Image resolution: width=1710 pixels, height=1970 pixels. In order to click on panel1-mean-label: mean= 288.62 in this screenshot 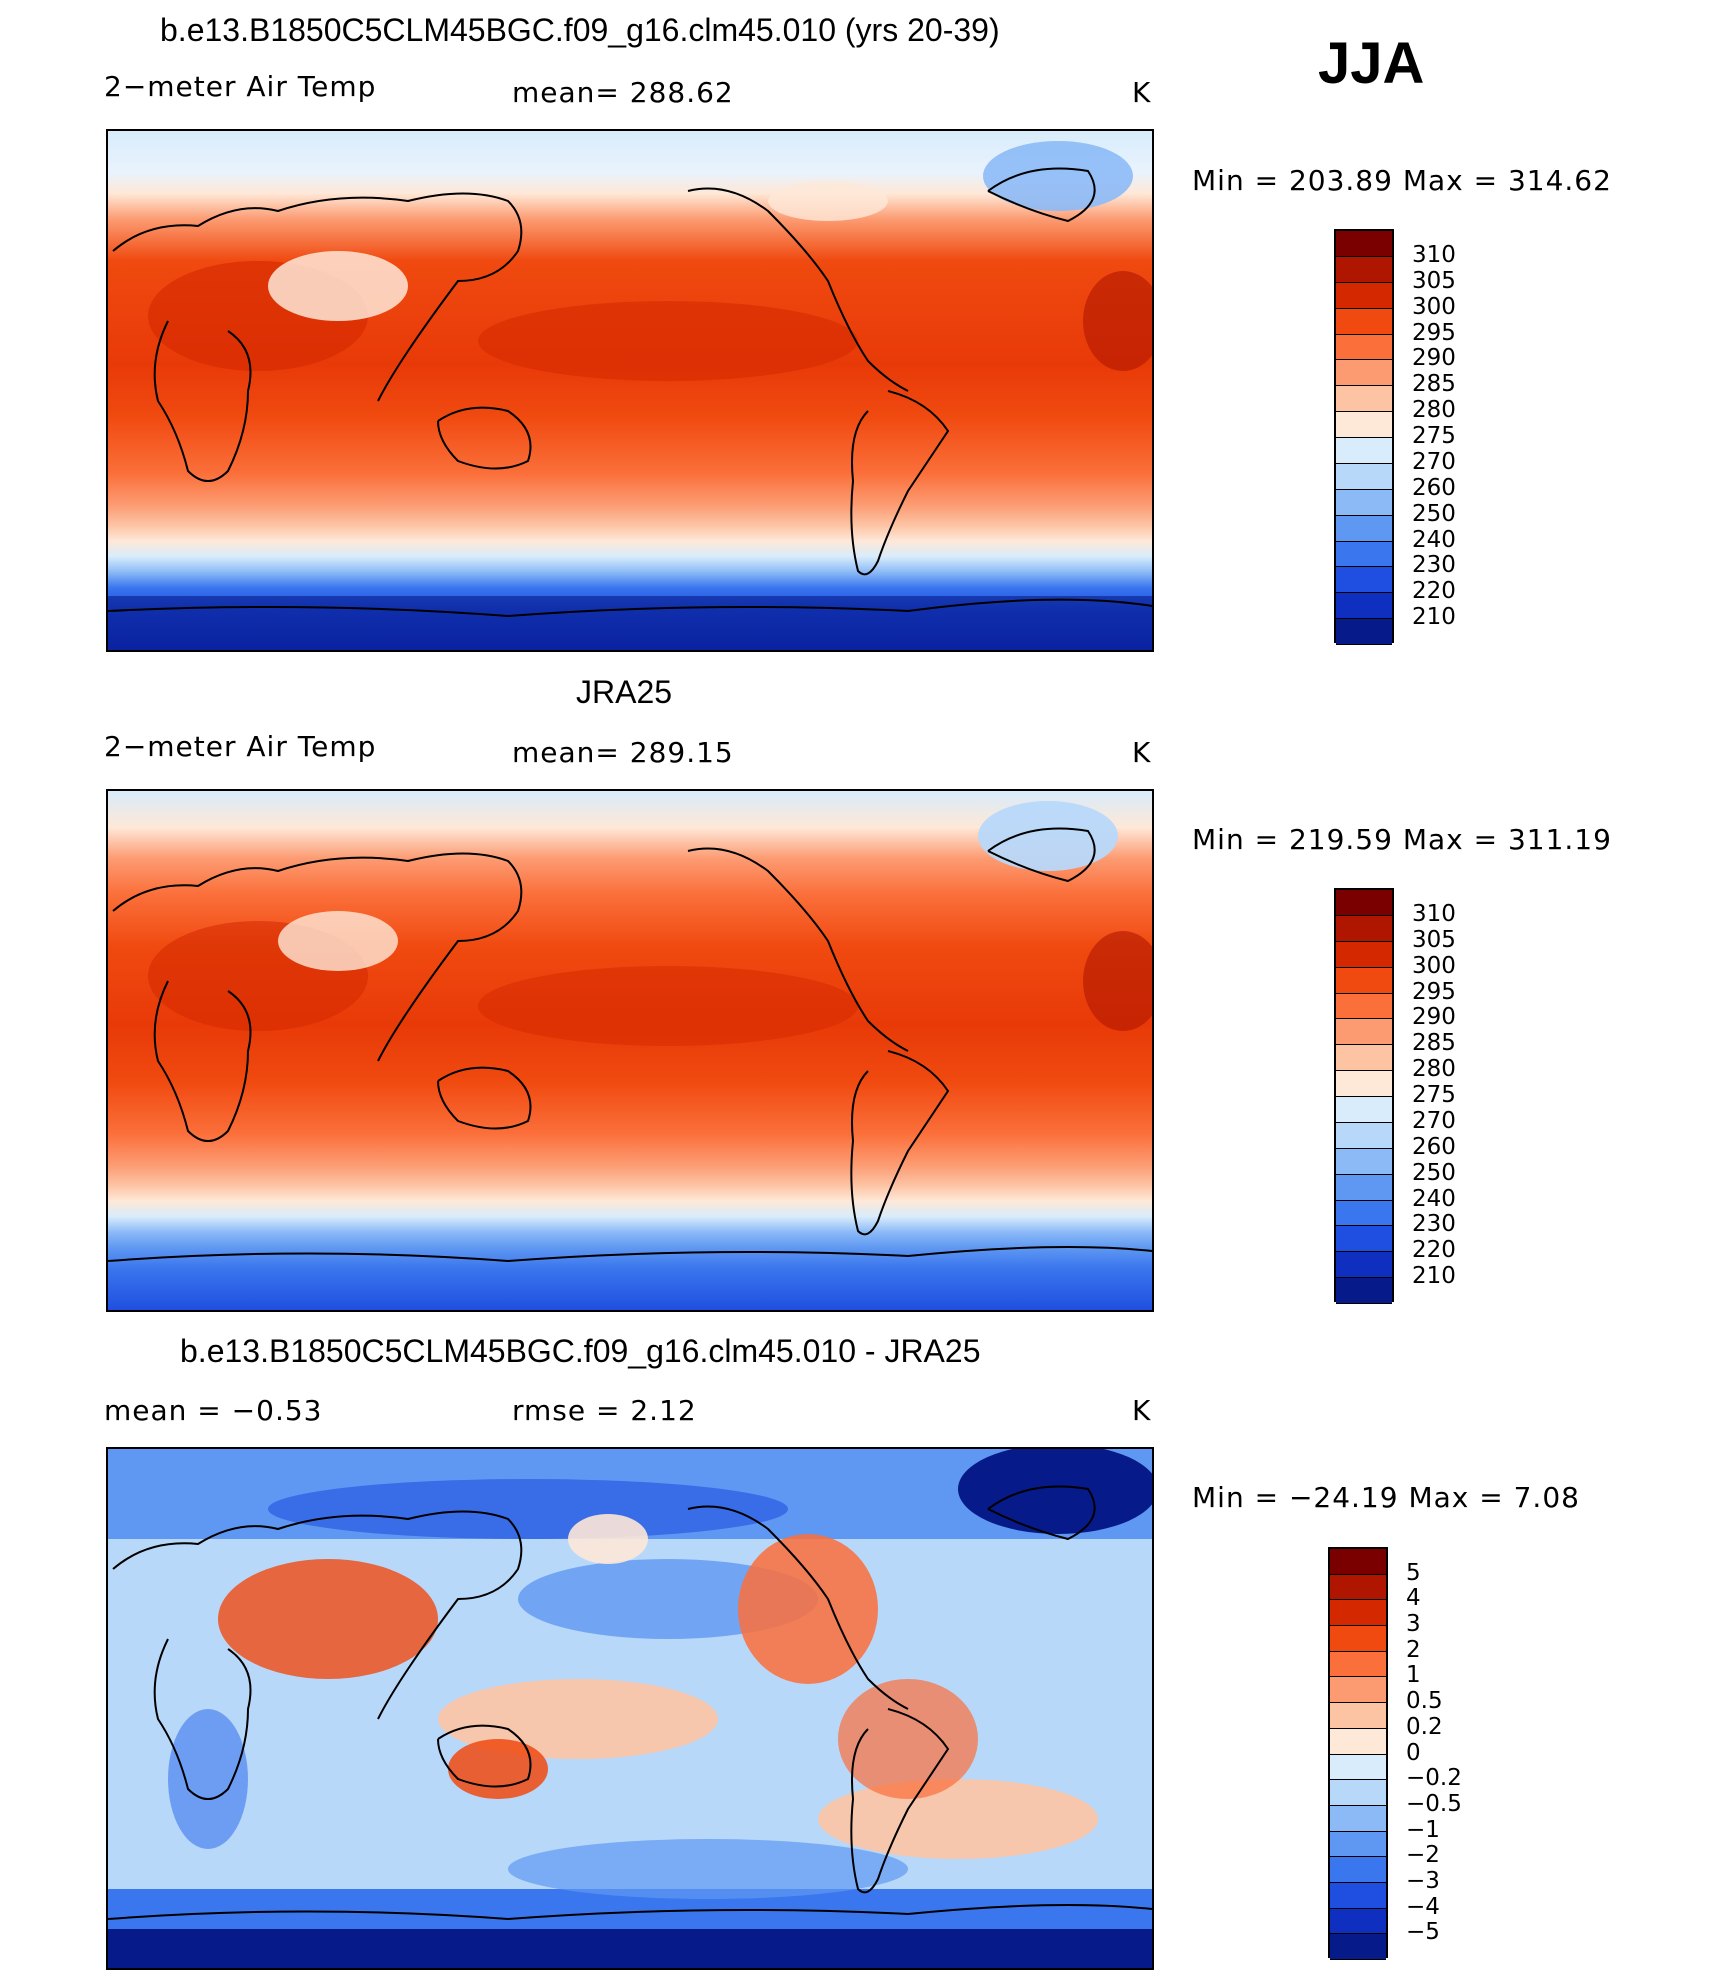, I will do `click(623, 92)`.